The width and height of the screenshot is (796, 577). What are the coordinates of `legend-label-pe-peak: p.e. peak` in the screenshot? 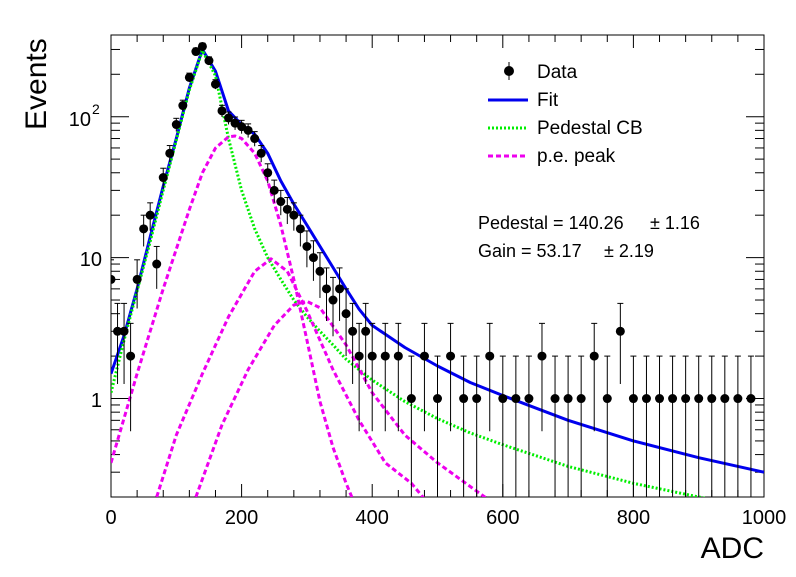 It's located at (576, 156).